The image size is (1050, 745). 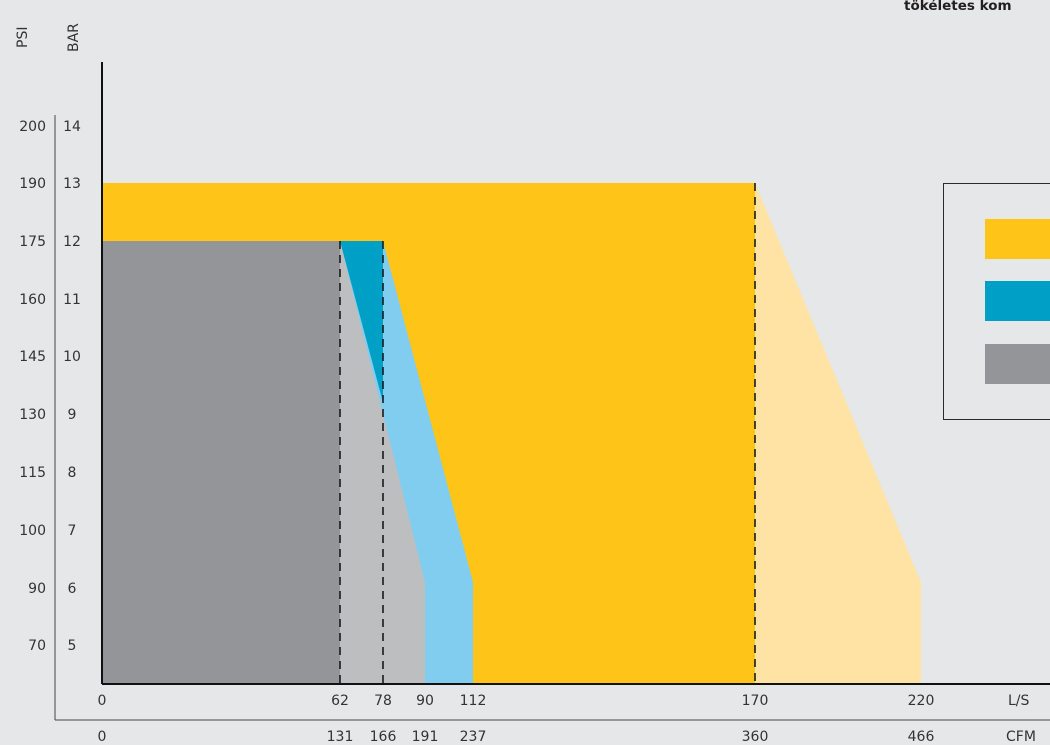 I want to click on x-tick-ls-112: 112, so click(x=473, y=701).